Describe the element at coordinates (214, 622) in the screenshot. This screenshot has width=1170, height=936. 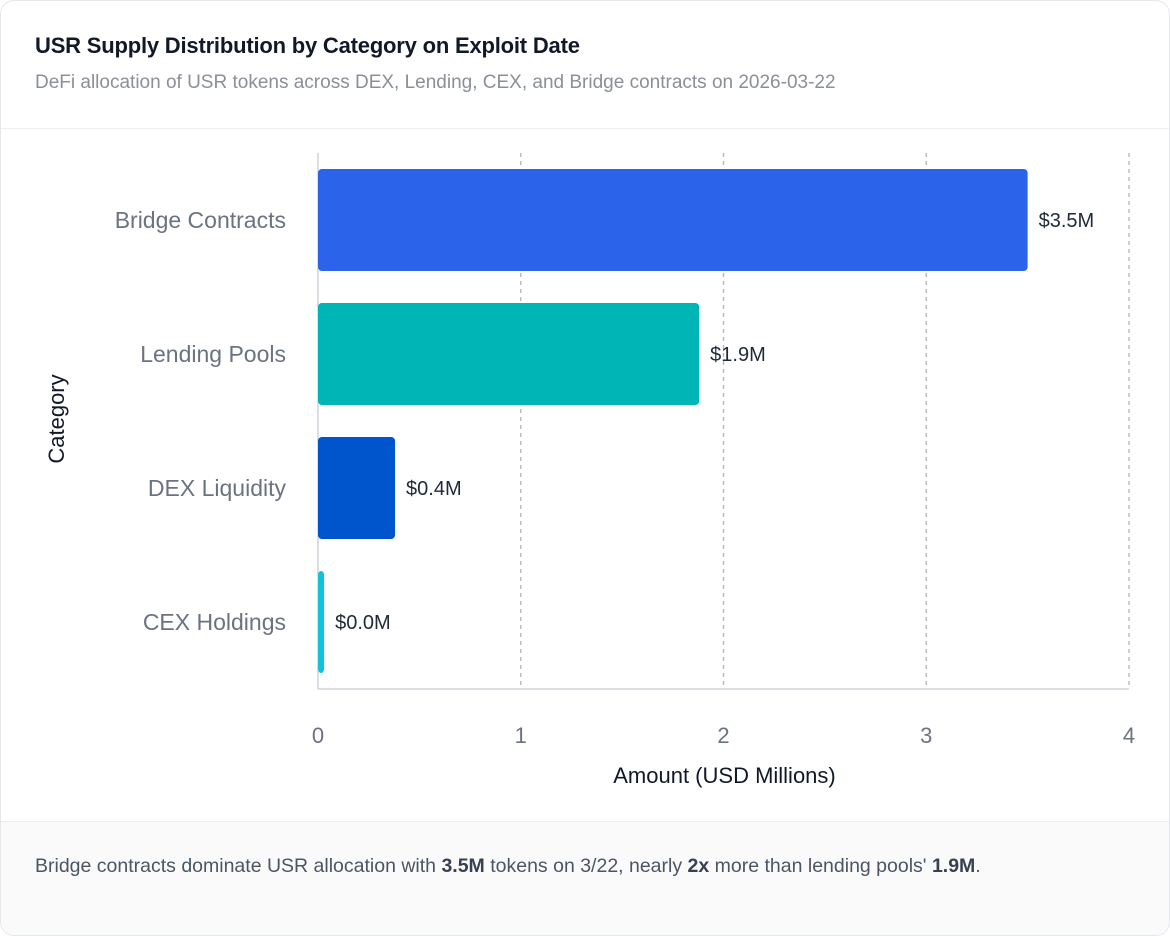
I see `y-tick-label: CEX Holdings` at that location.